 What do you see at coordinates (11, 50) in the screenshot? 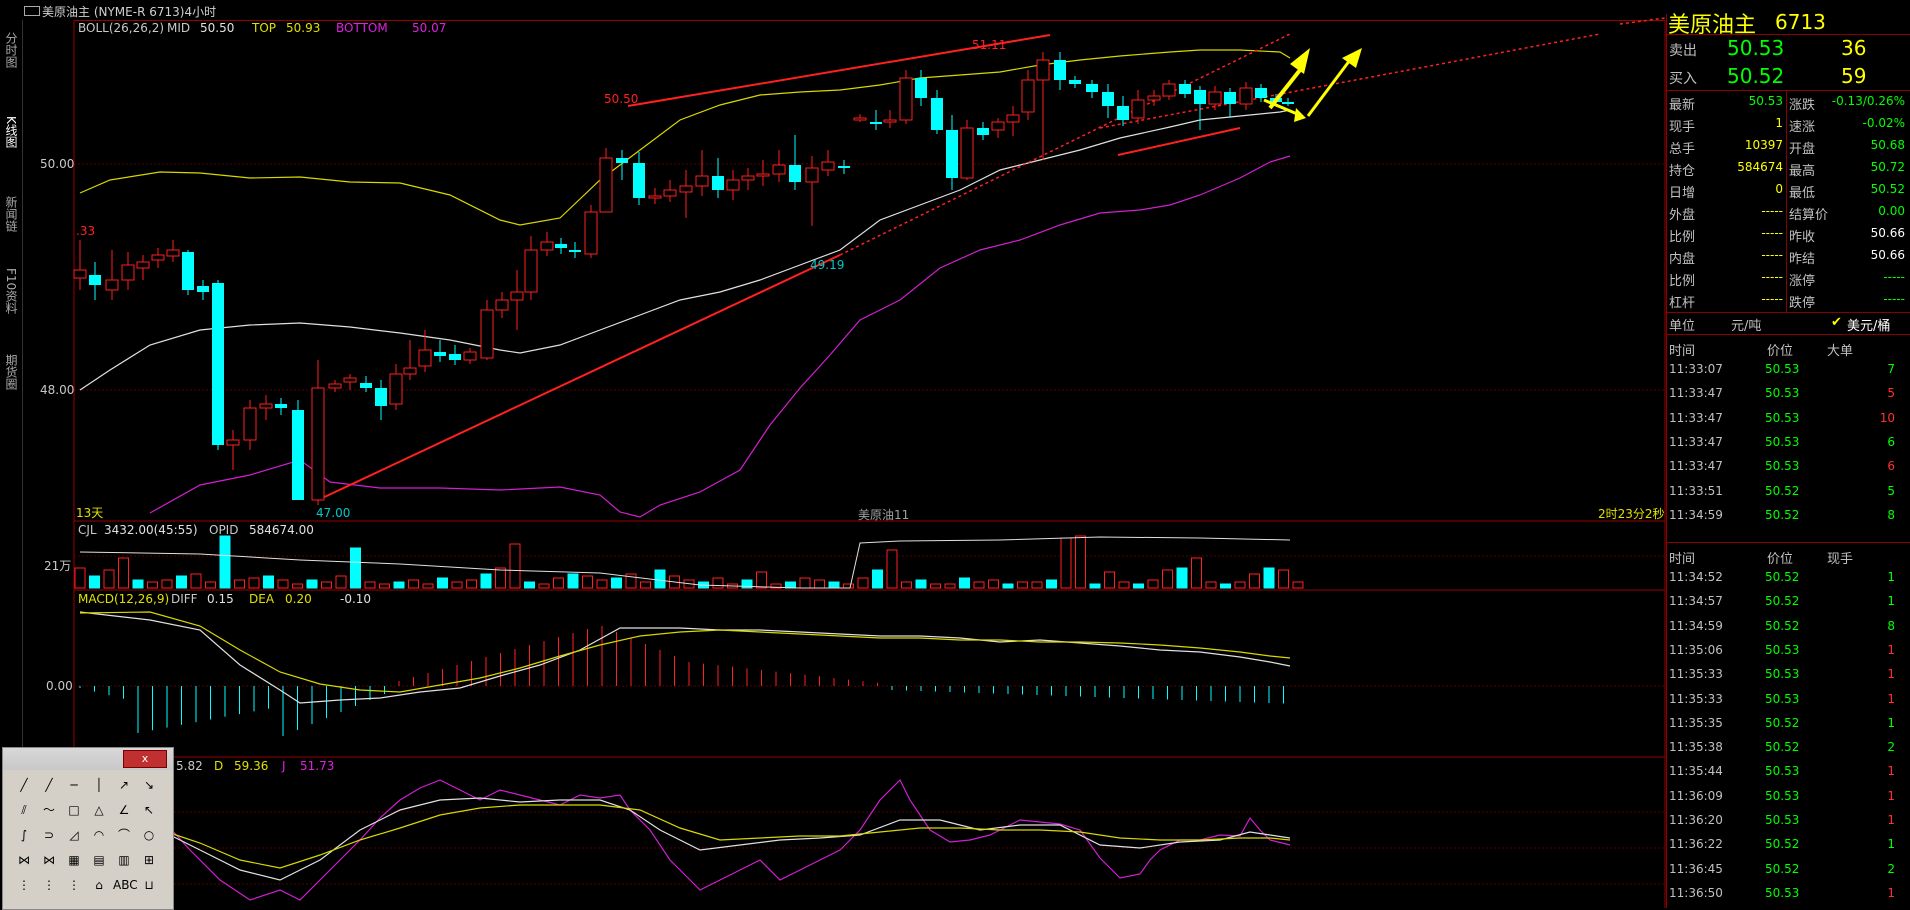
I see `tab-timeshare: 分时图` at bounding box center [11, 50].